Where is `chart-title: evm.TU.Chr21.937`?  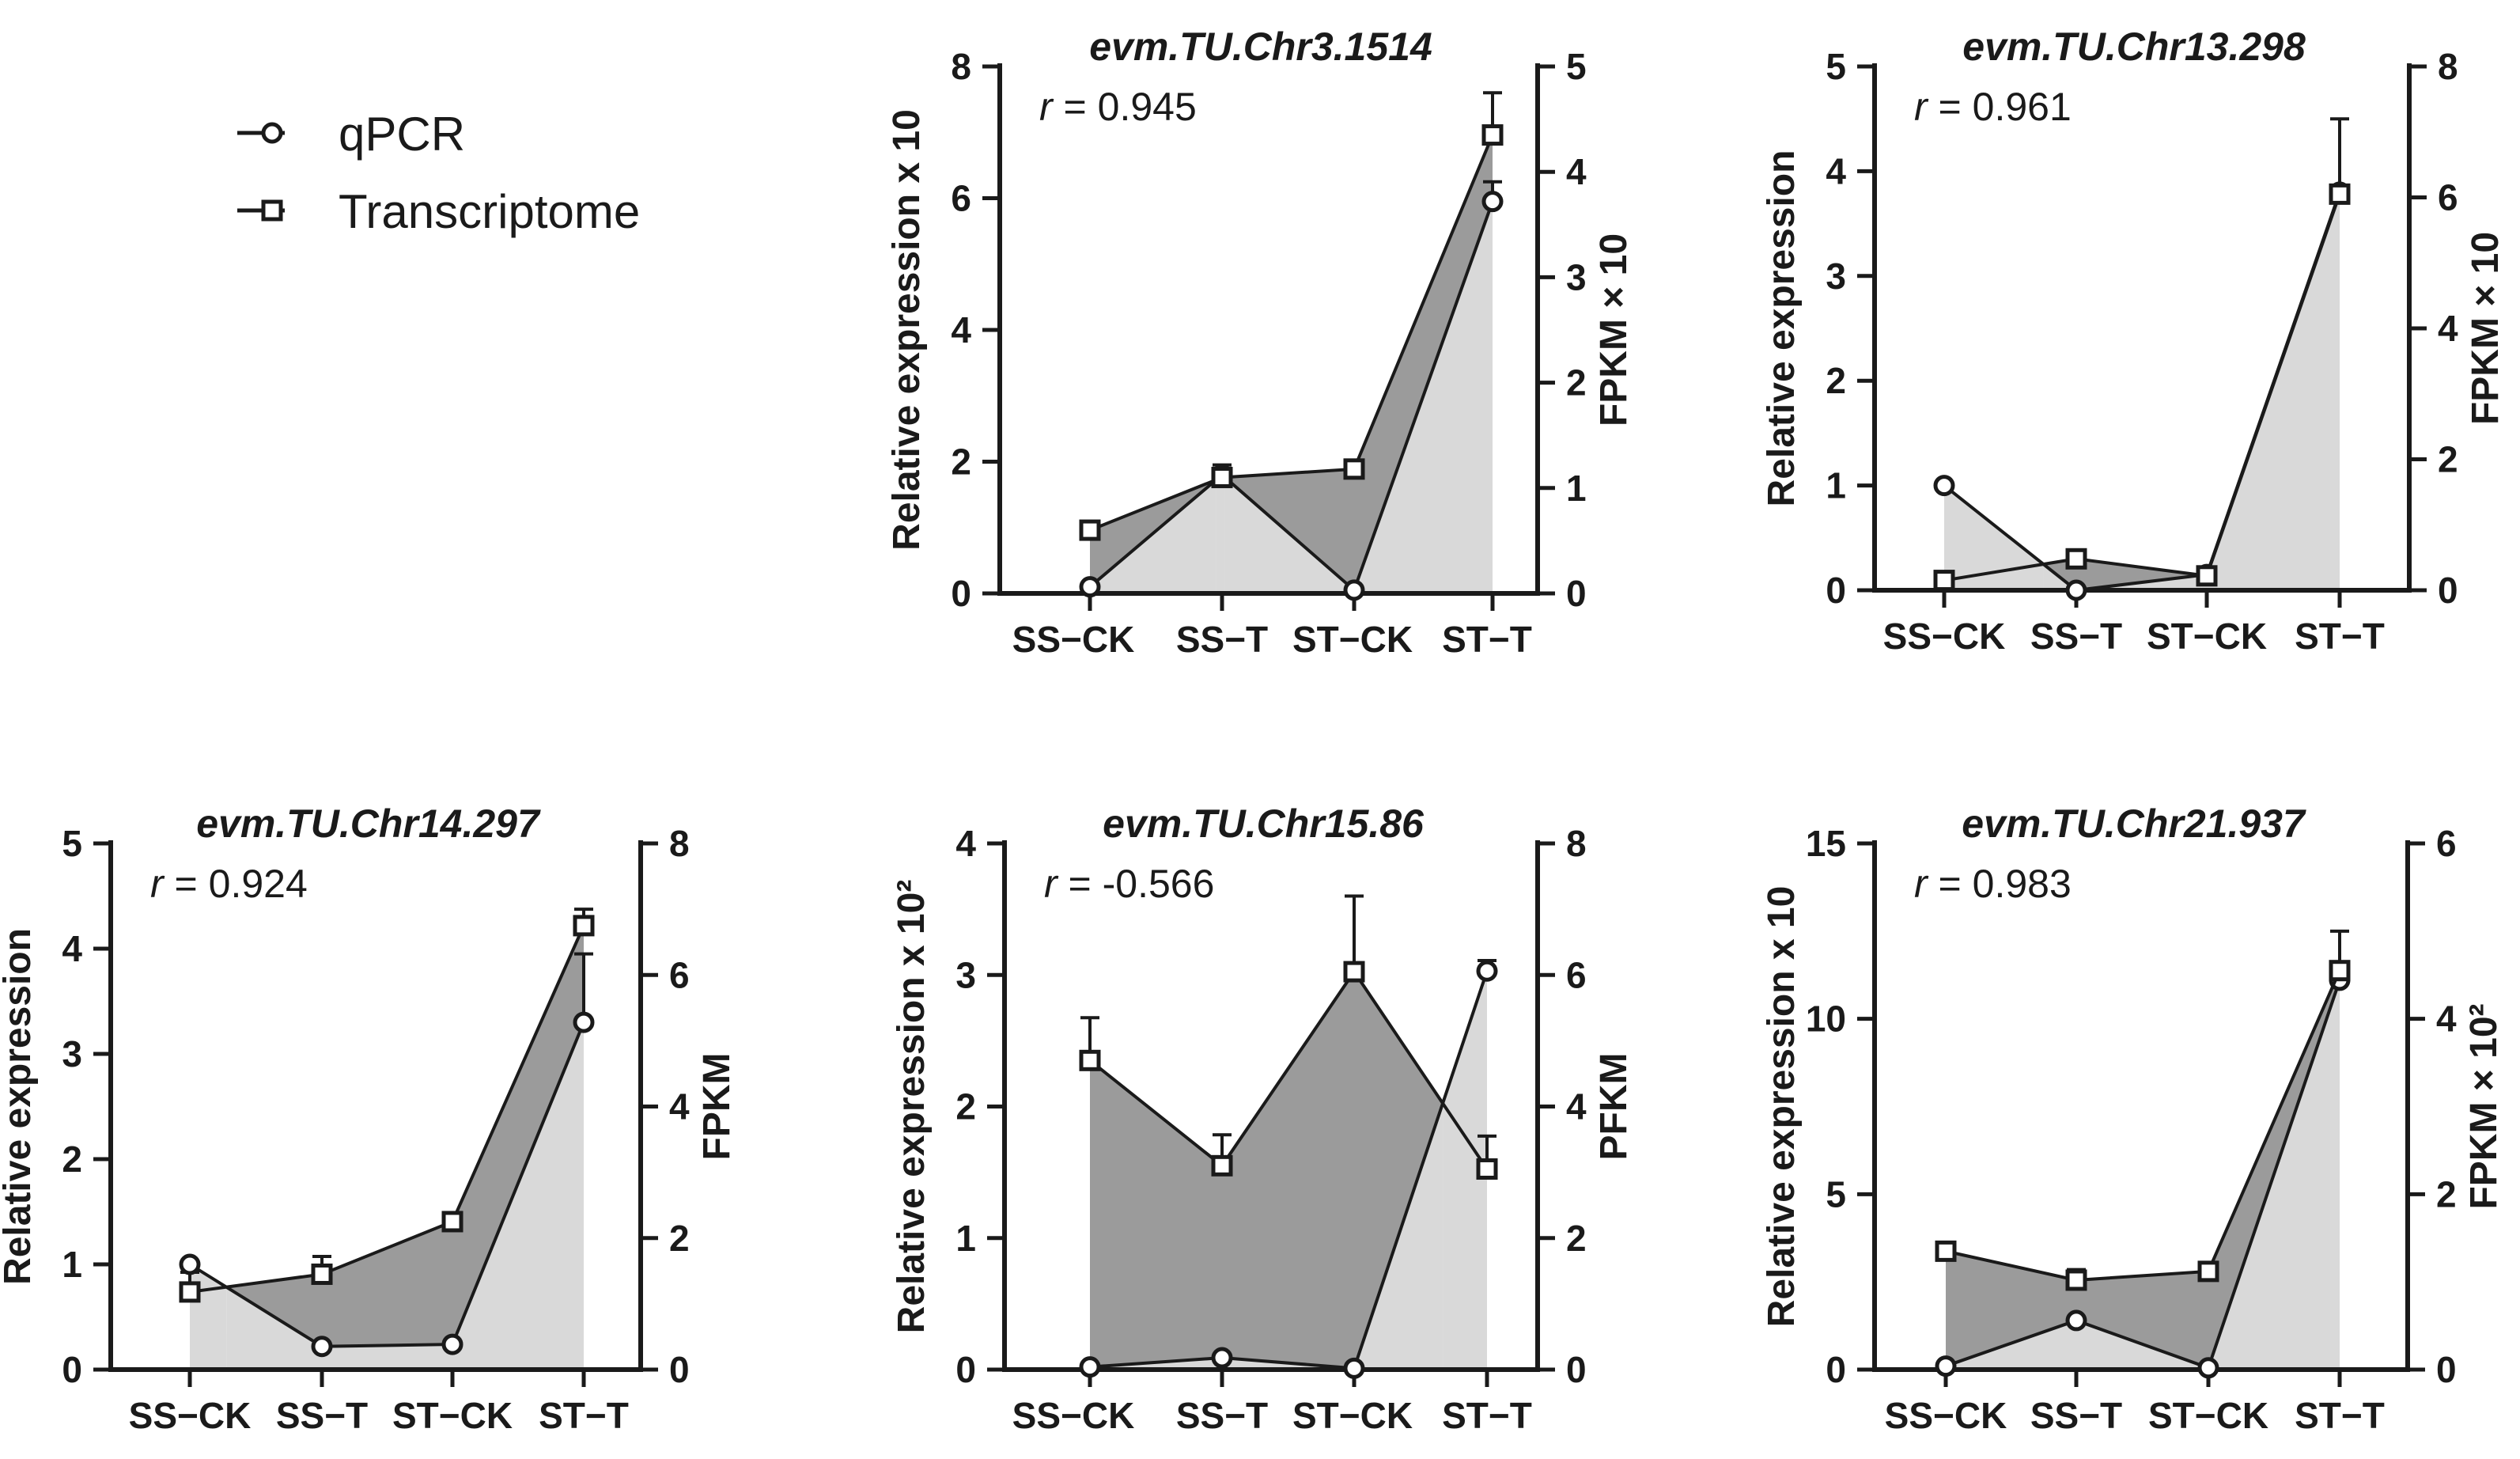 chart-title: evm.TU.Chr21.937 is located at coordinates (2134, 824).